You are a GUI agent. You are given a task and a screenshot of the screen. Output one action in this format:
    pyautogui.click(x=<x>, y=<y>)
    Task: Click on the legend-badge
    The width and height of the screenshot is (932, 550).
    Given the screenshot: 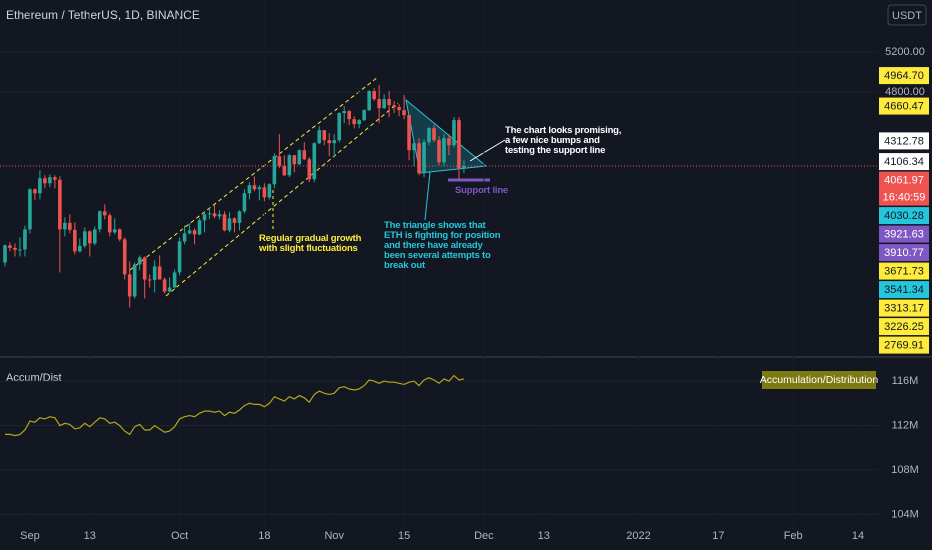 What is the action you would take?
    pyautogui.click(x=819, y=380)
    